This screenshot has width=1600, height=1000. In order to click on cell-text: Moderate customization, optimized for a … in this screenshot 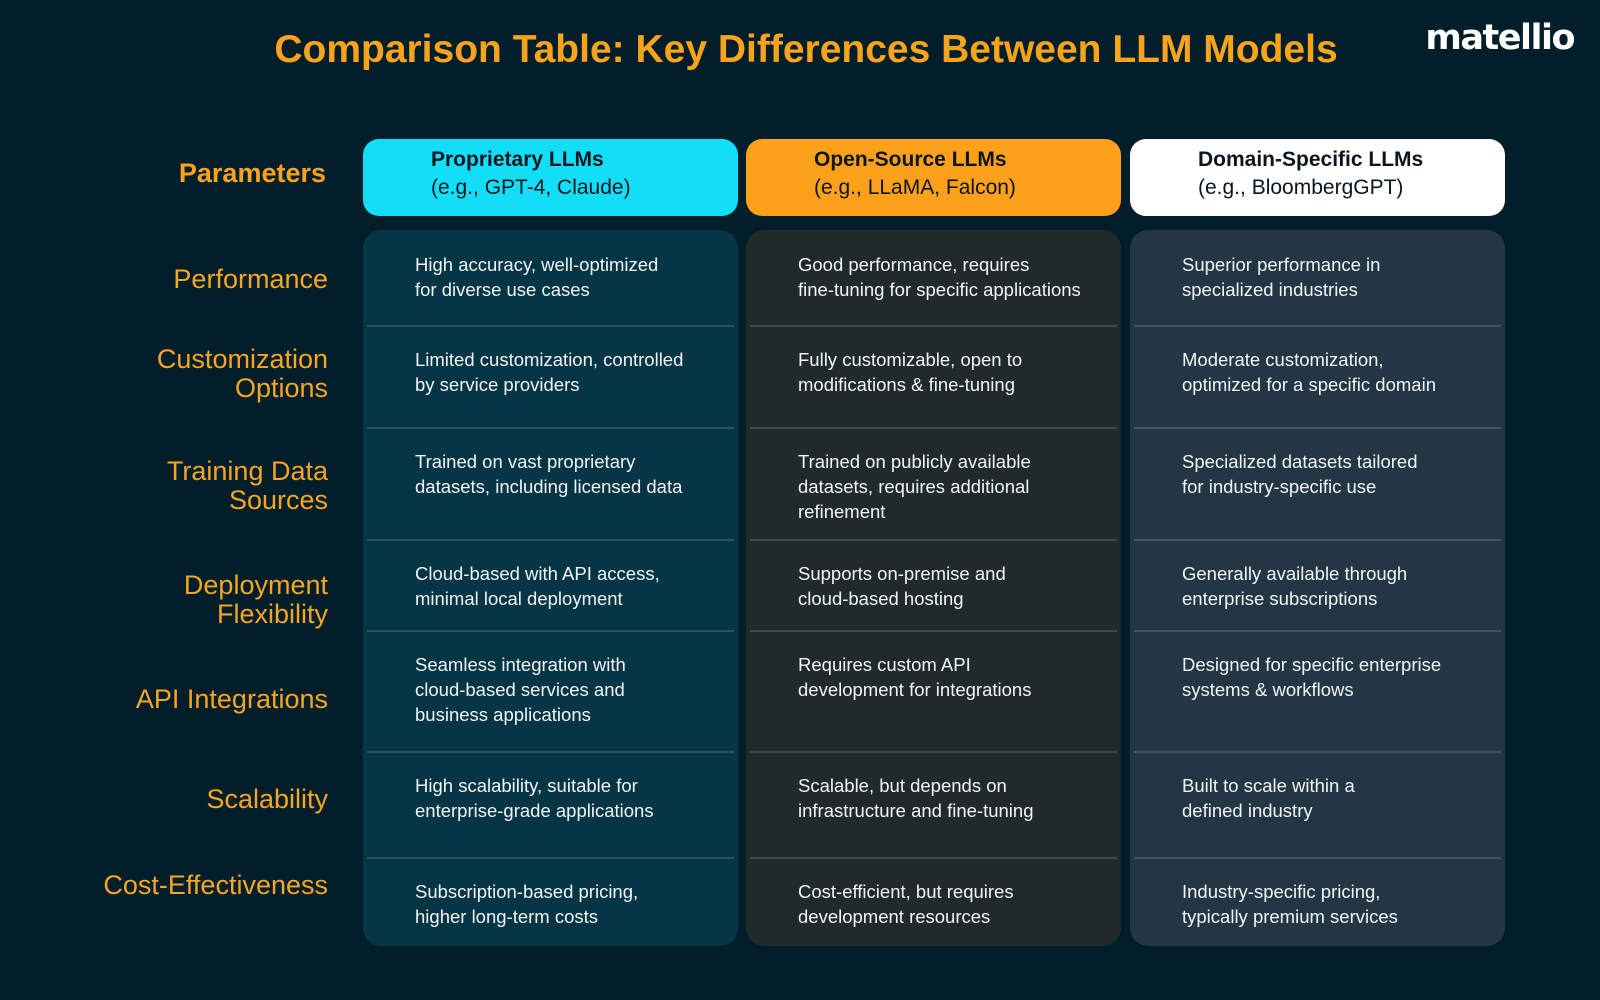, I will do `click(1309, 372)`.